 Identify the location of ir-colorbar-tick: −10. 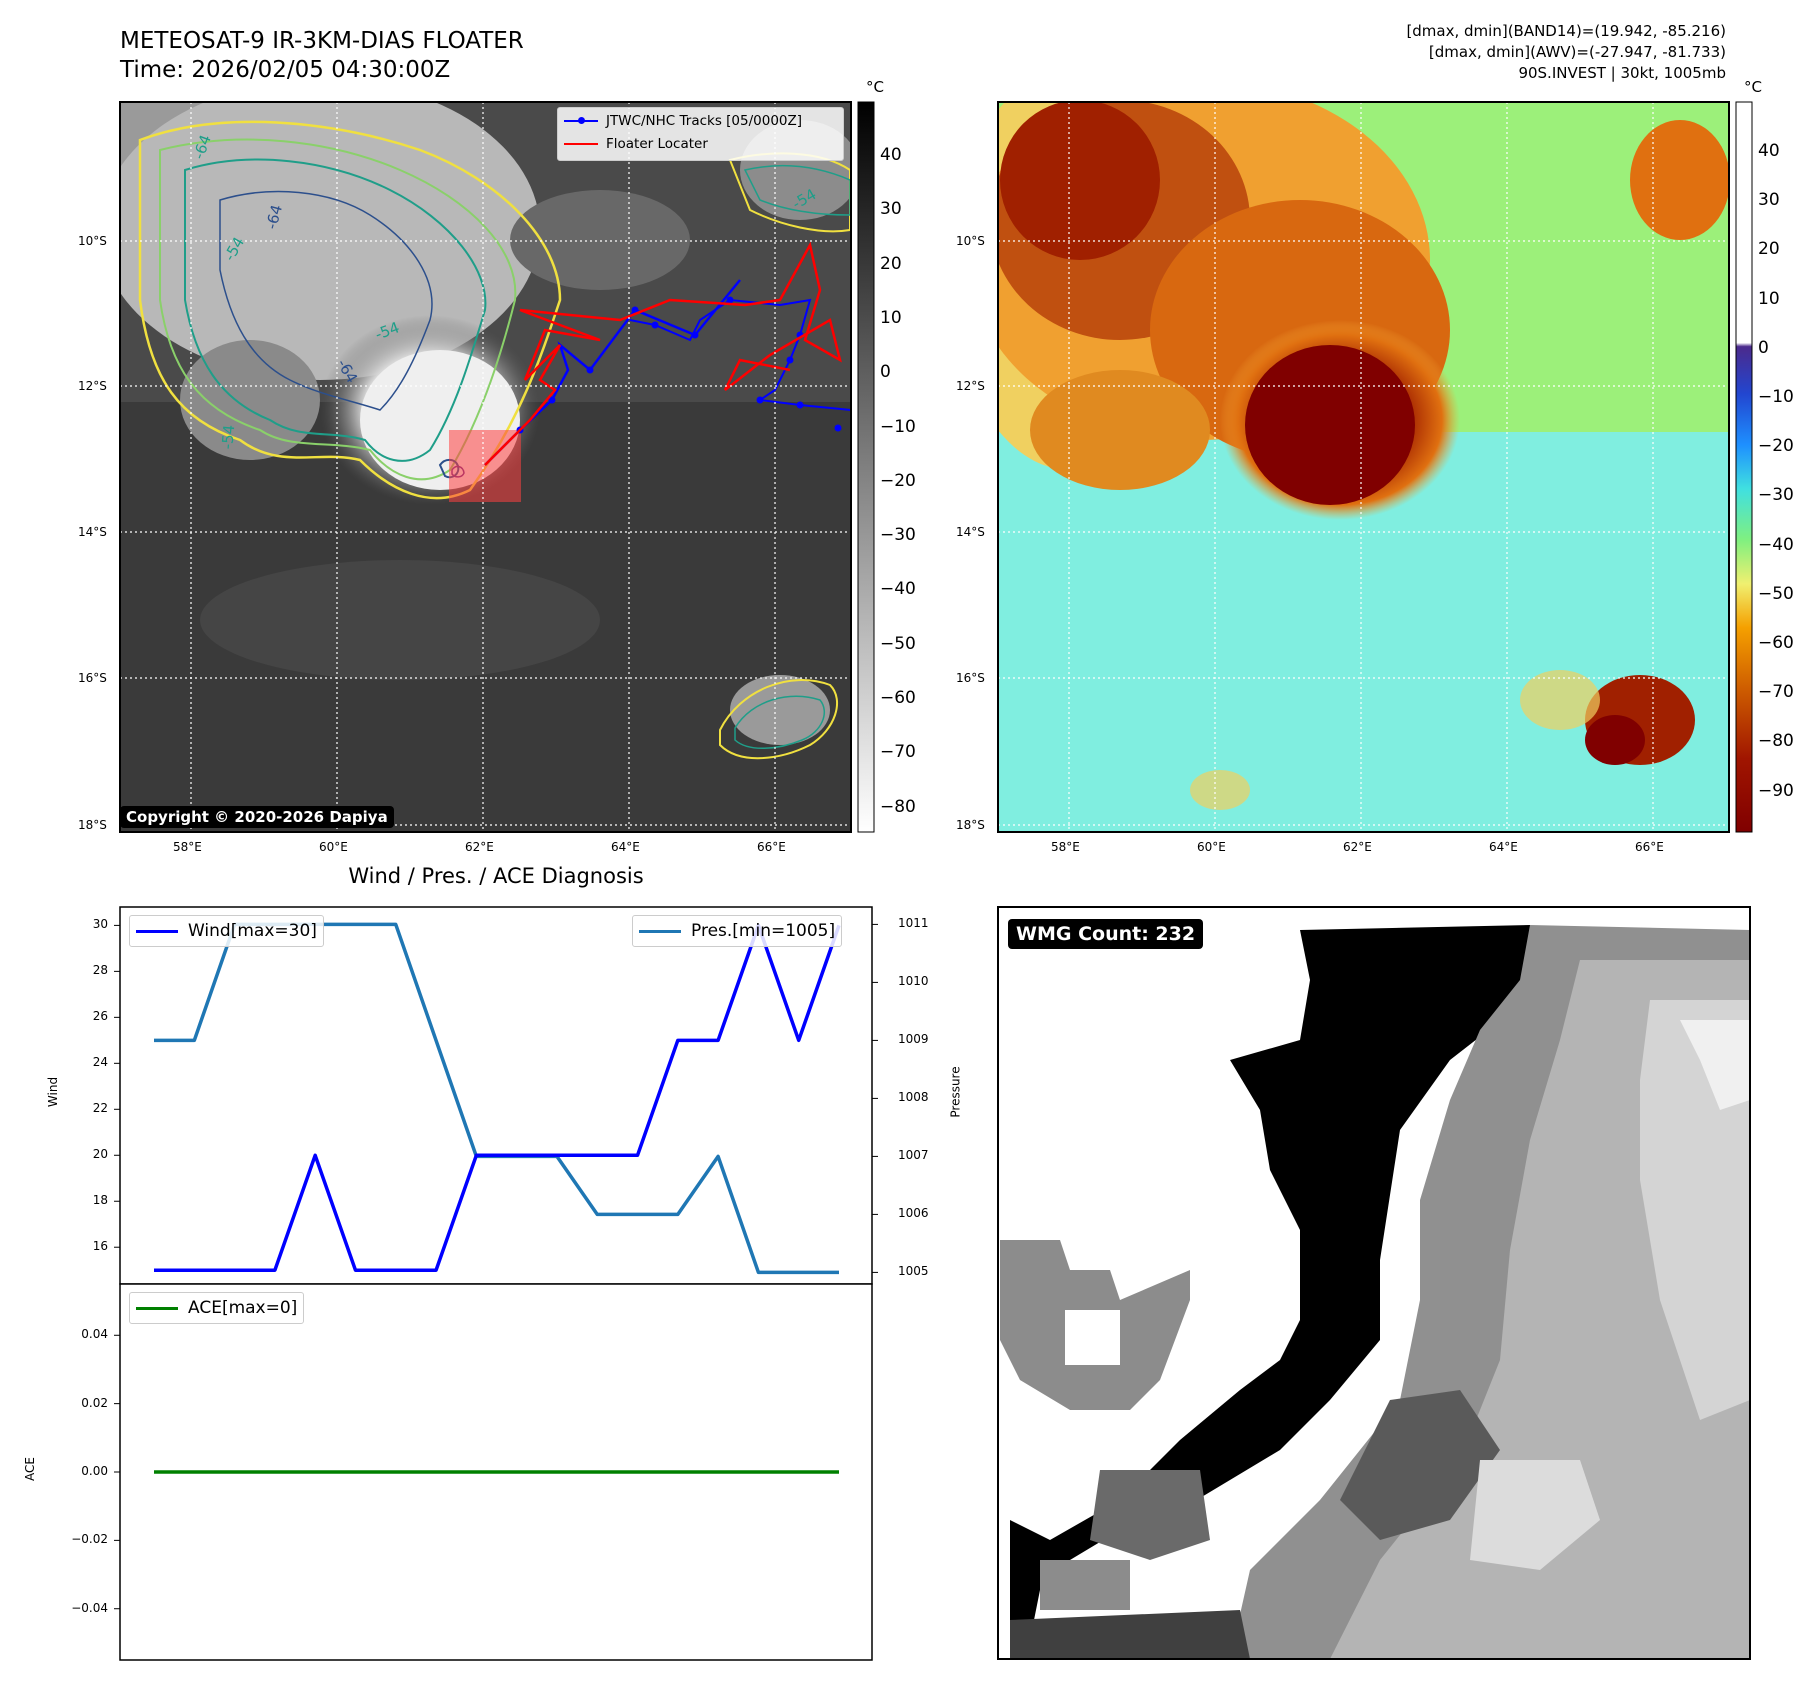
(898, 426).